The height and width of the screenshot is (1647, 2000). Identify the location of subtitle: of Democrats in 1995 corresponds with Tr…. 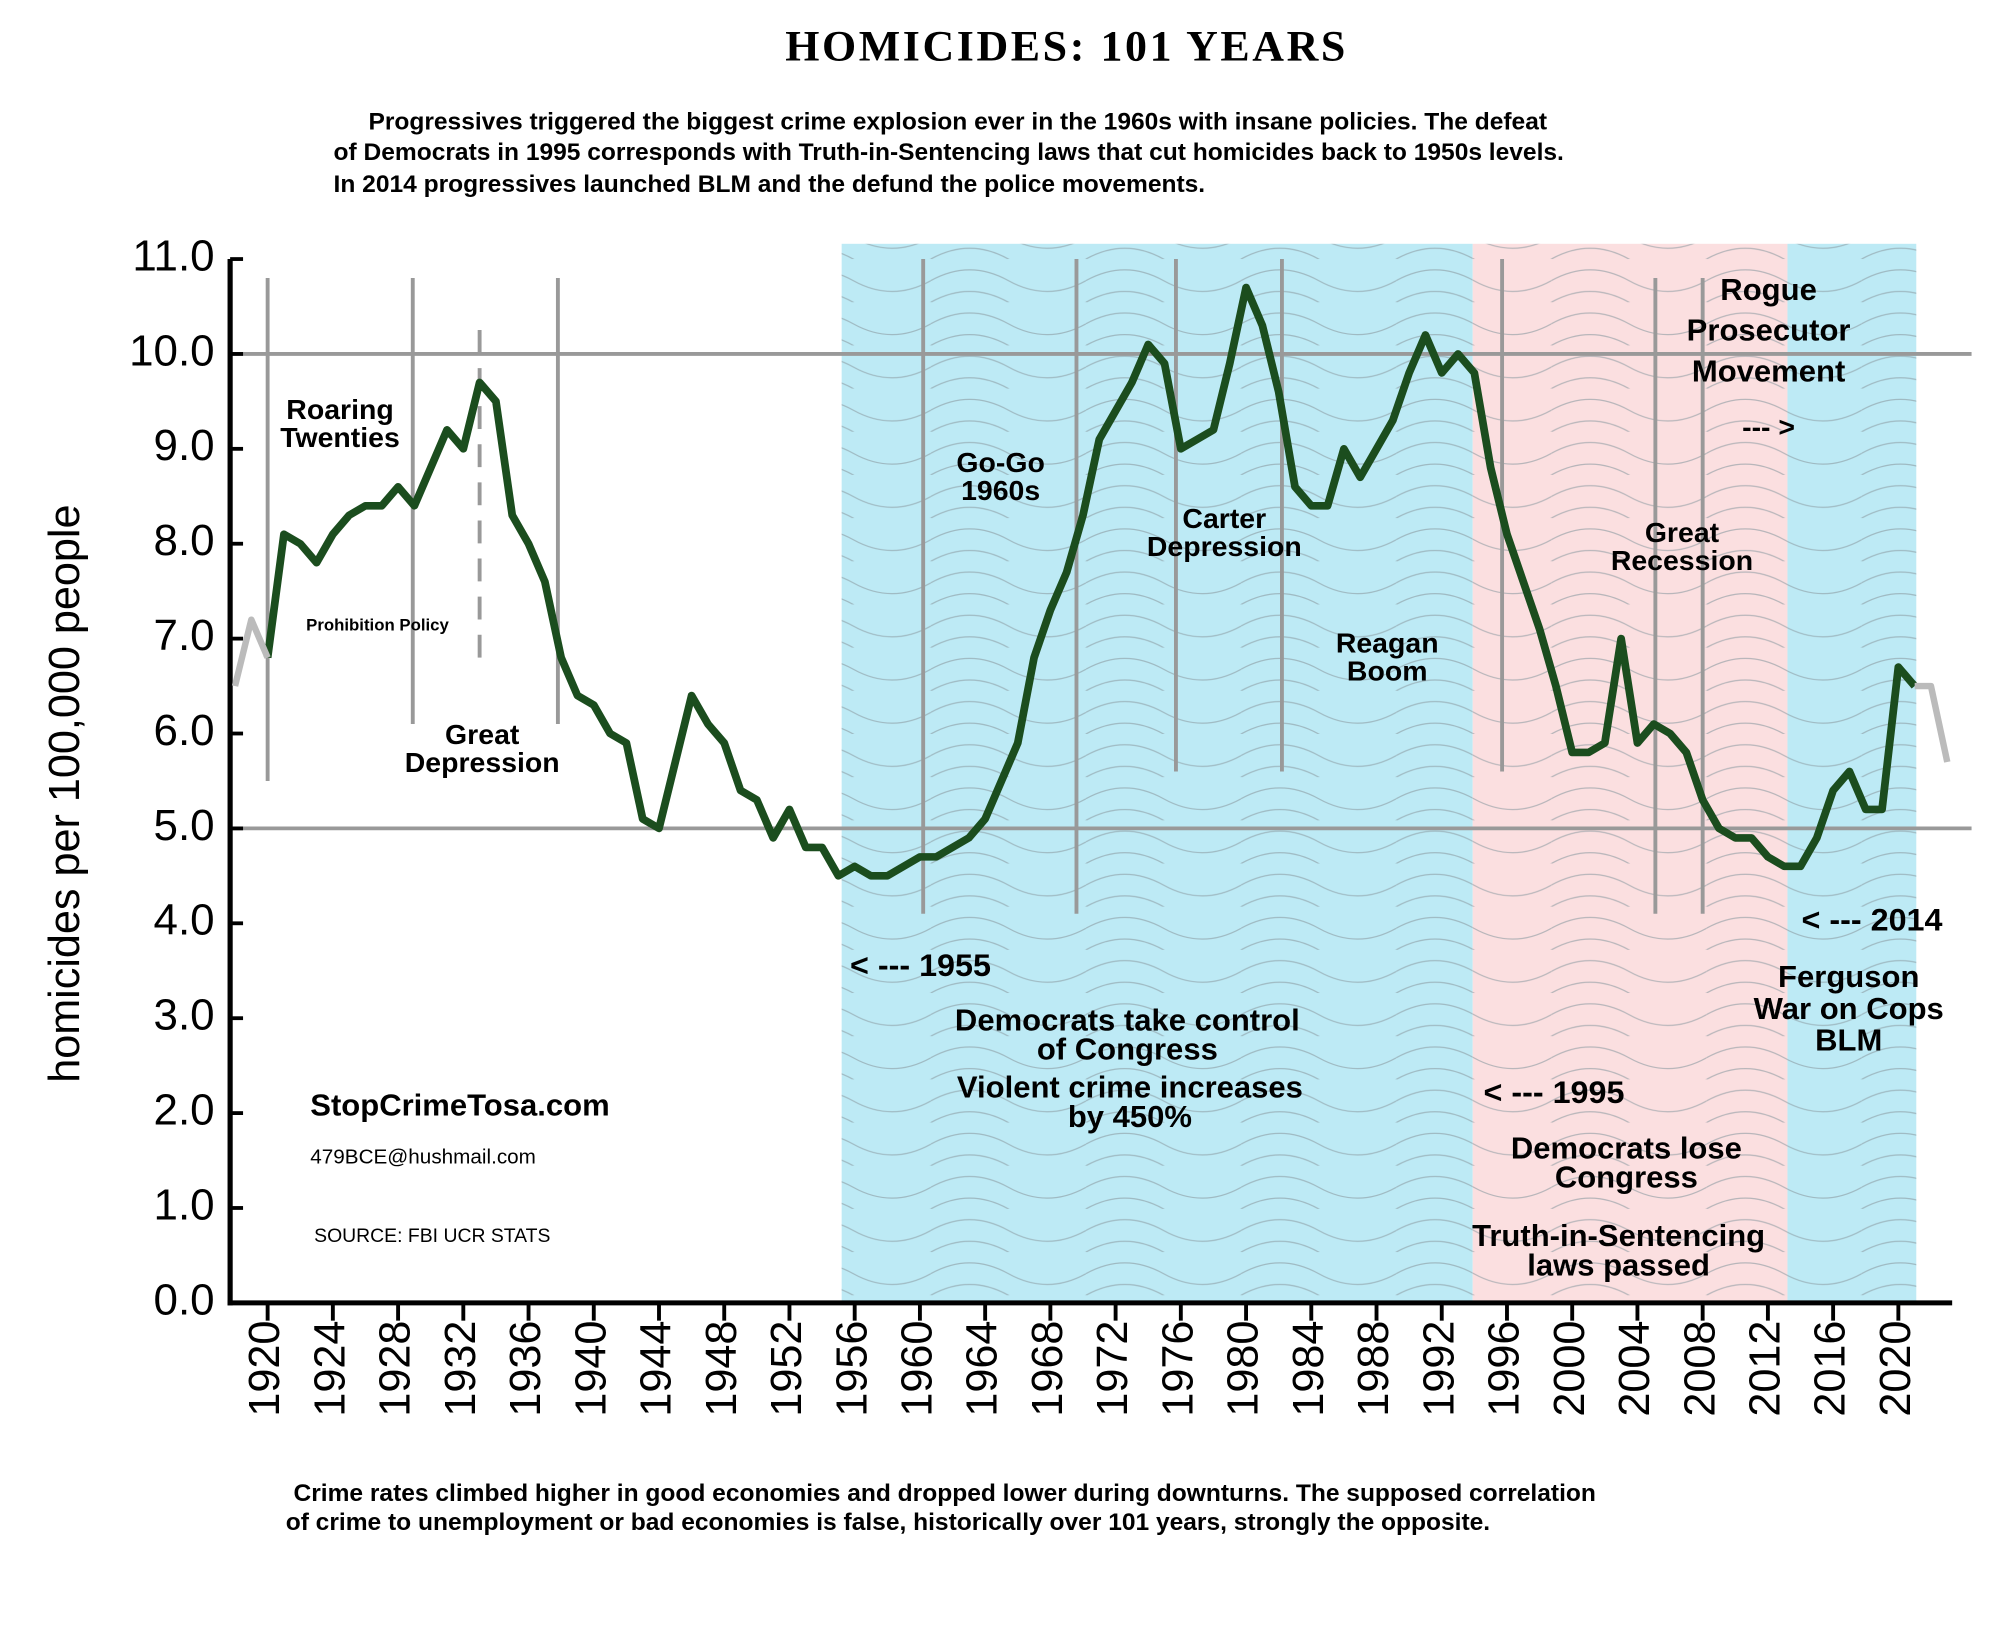
(949, 152).